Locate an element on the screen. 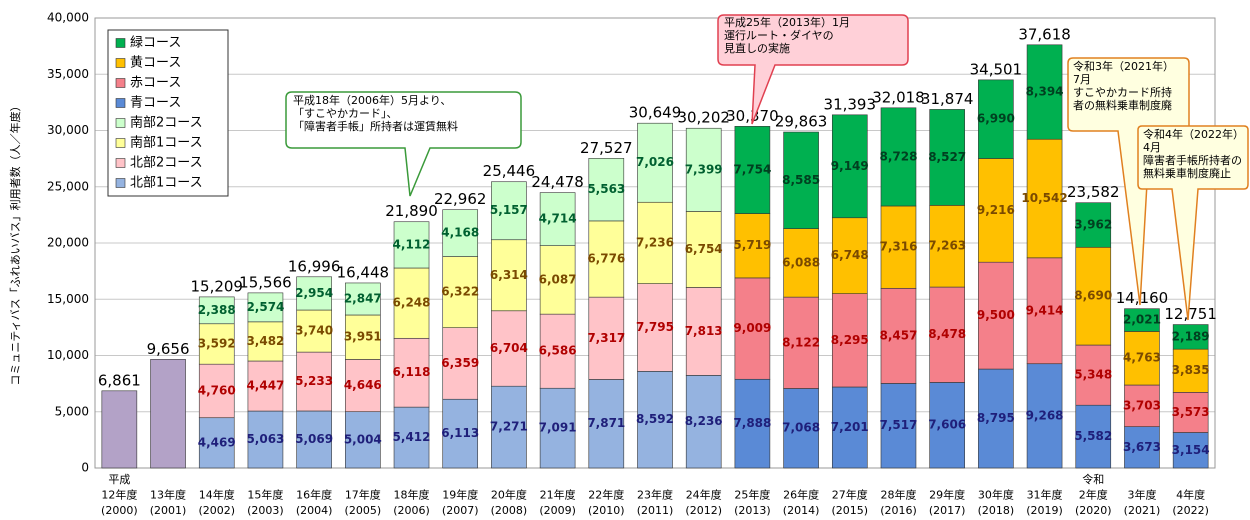 The height and width of the screenshot is (520, 1250). x-tick-label: 令和 is located at coordinates (1093, 479).